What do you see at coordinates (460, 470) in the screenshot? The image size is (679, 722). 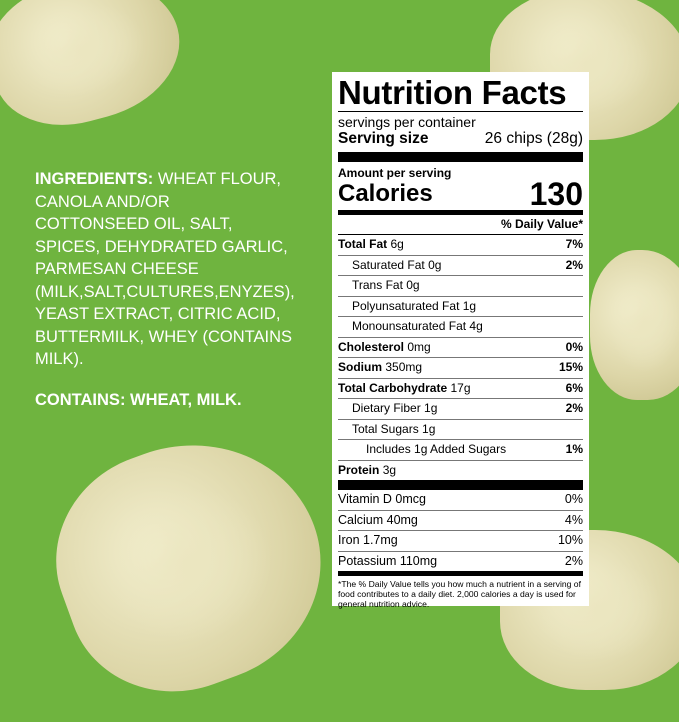 I see `nutrient-row: Protein 3g` at bounding box center [460, 470].